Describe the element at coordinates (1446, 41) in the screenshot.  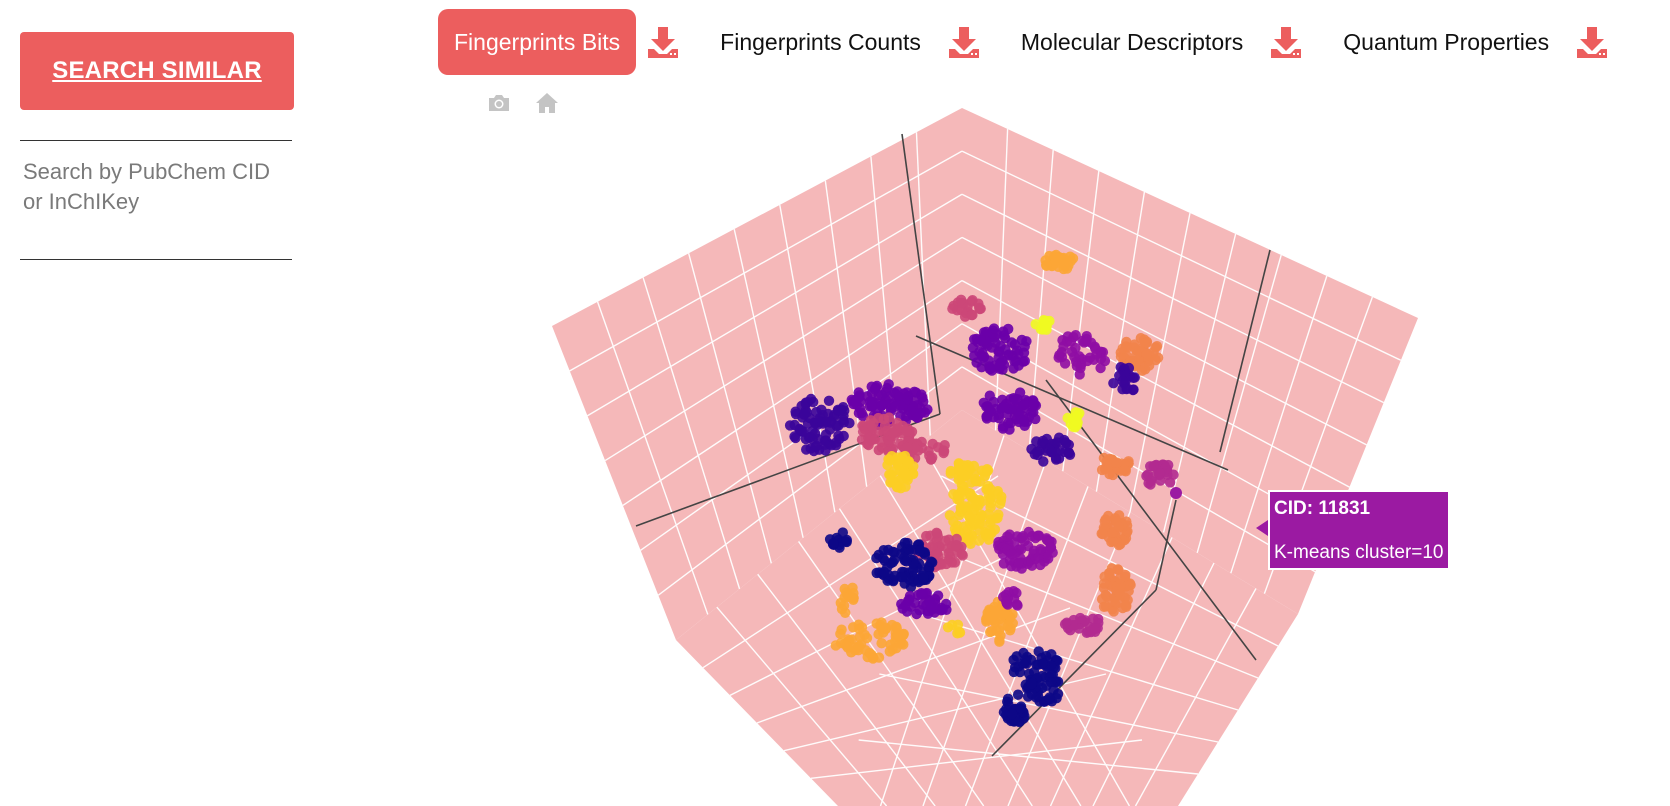
I see `tab-quantum-properties: Quantum Properties` at that location.